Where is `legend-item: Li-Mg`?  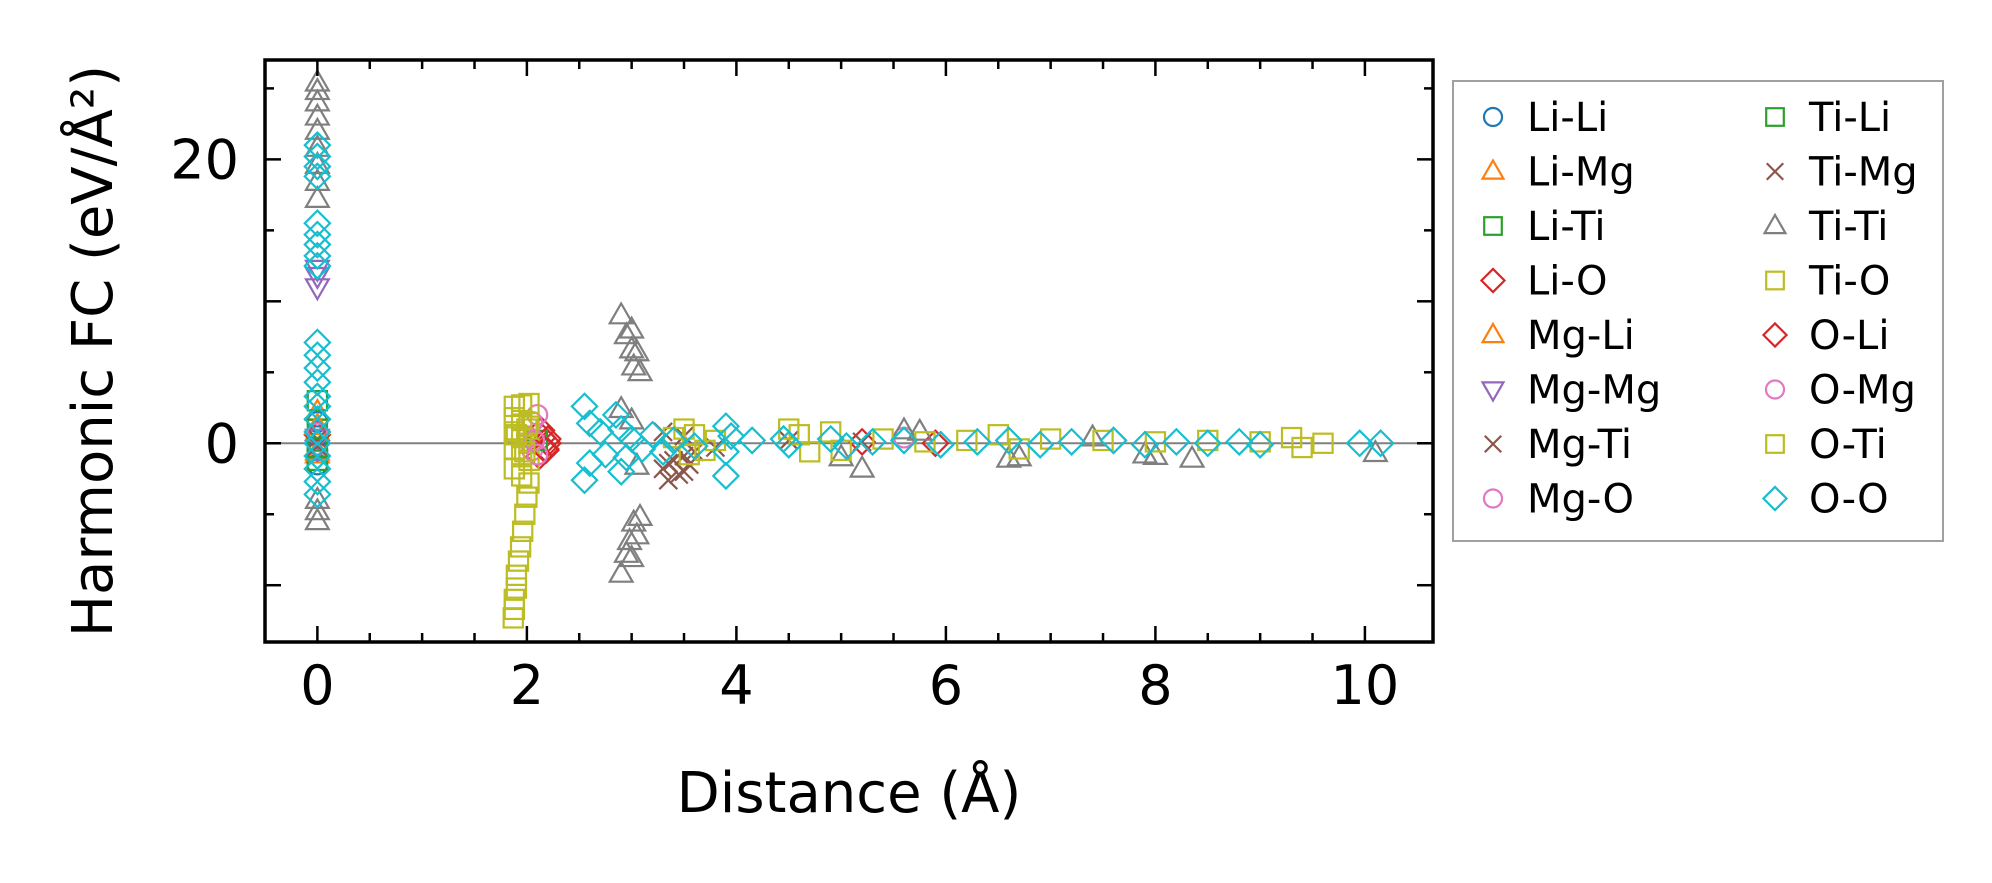 legend-item: Li-Mg is located at coordinates (1557, 173).